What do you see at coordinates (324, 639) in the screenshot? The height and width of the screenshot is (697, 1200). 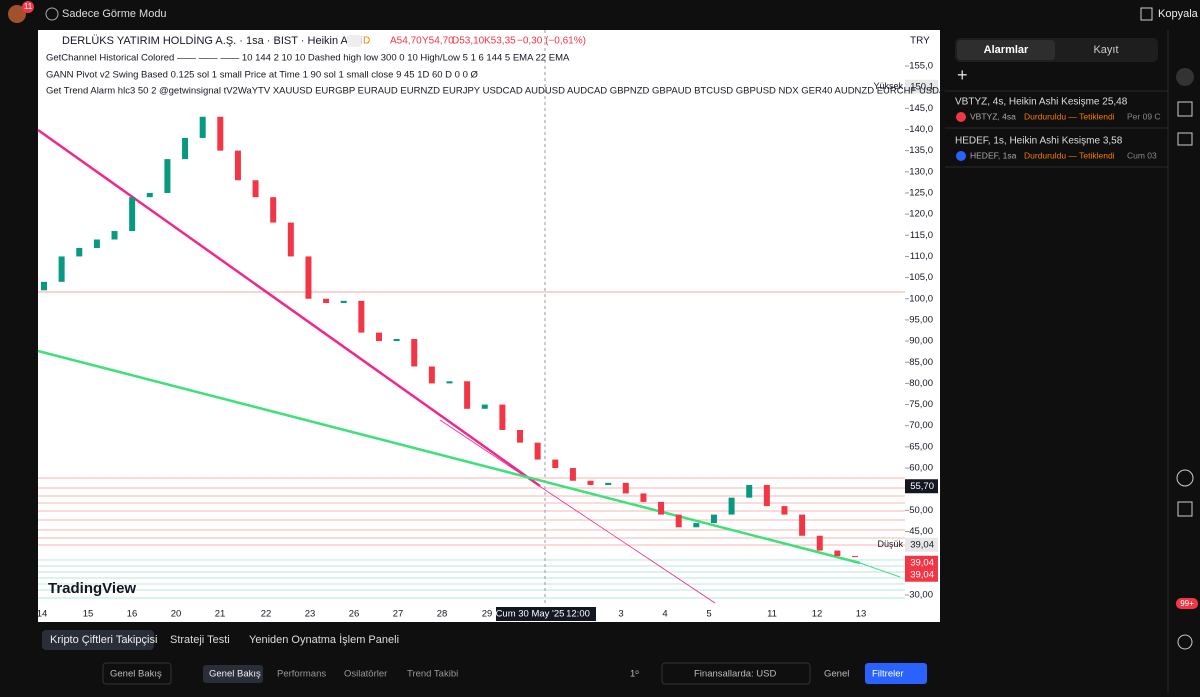 I see `tab: Yeniden Oynatma İşlem Paneli` at bounding box center [324, 639].